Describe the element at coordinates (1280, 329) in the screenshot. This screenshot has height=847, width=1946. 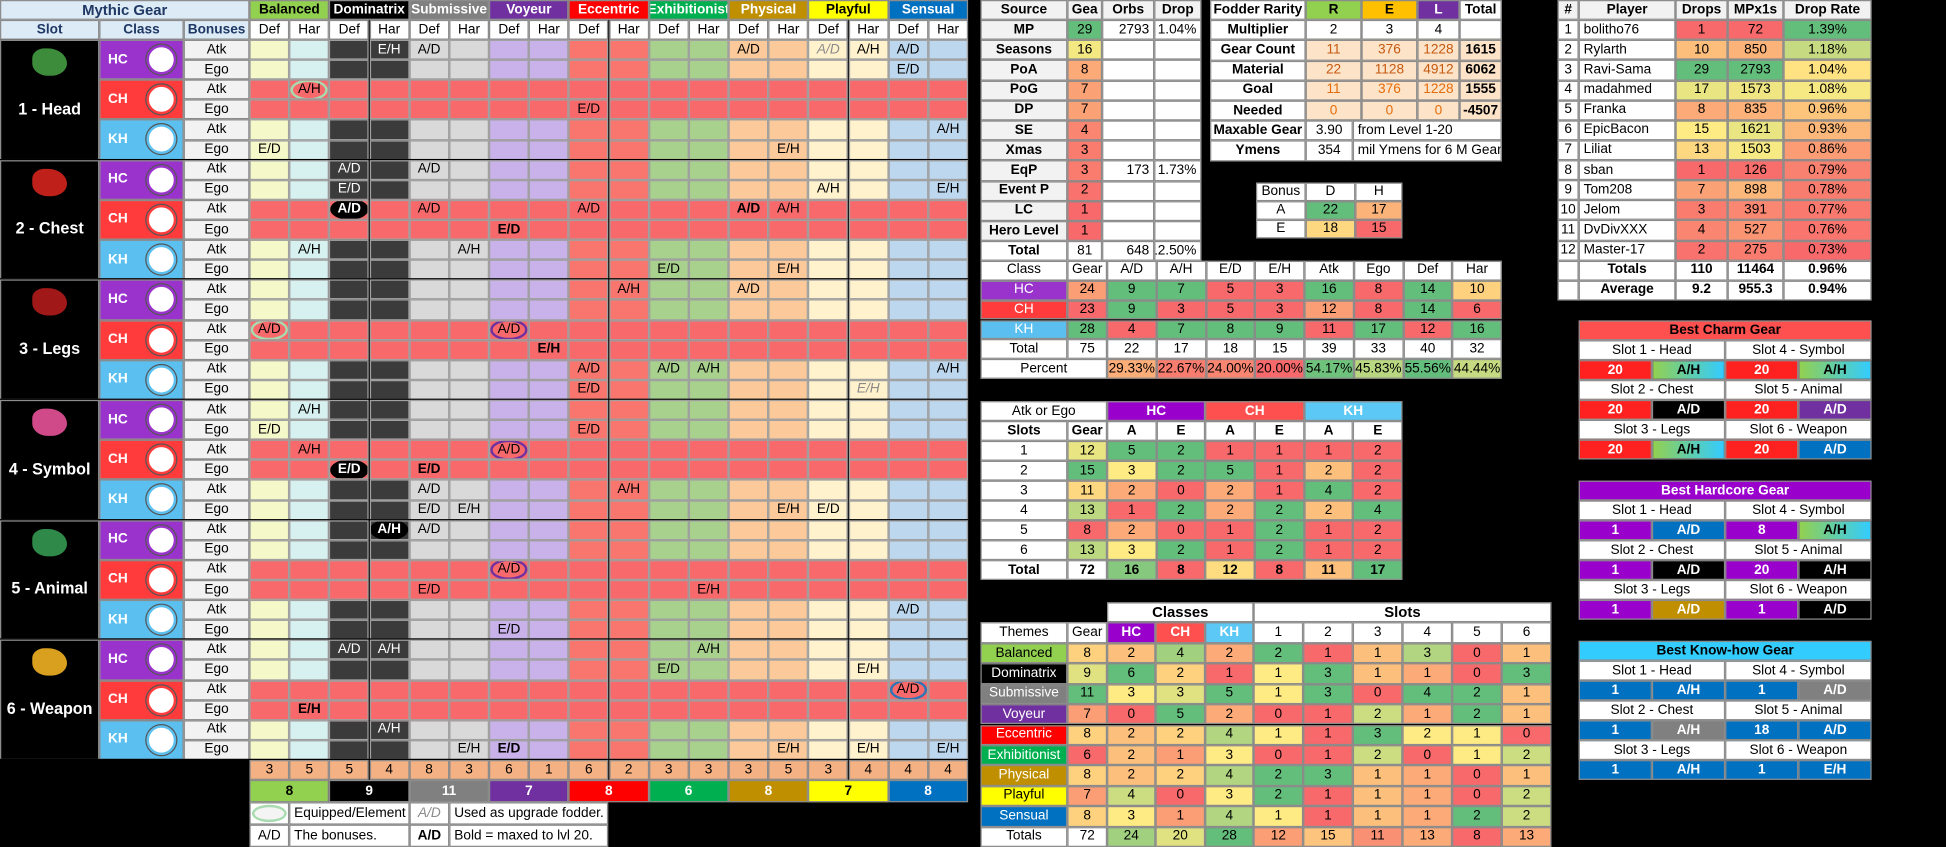
I see `class-cell: 9` at that location.